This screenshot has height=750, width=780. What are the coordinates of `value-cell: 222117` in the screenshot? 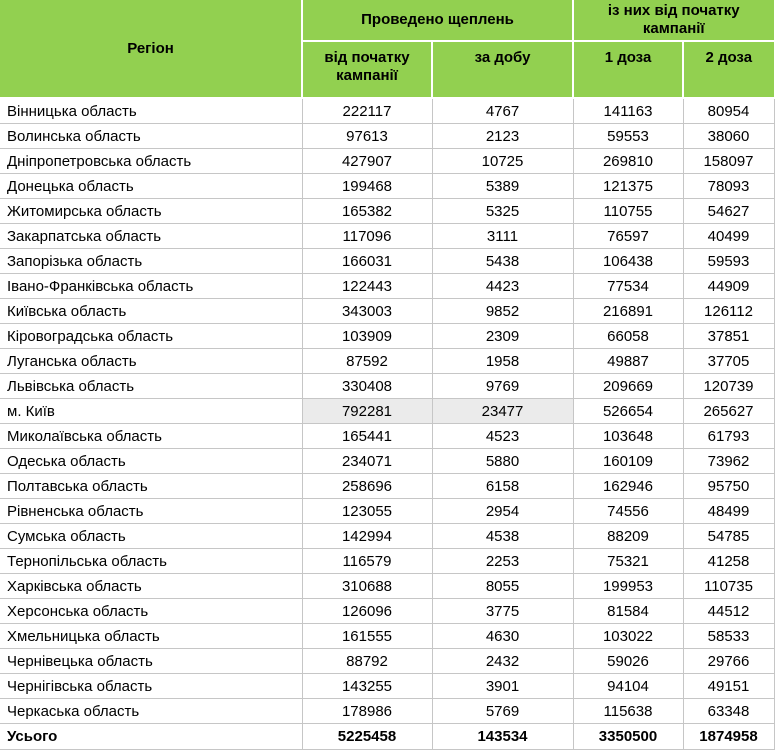 It's located at (367, 110).